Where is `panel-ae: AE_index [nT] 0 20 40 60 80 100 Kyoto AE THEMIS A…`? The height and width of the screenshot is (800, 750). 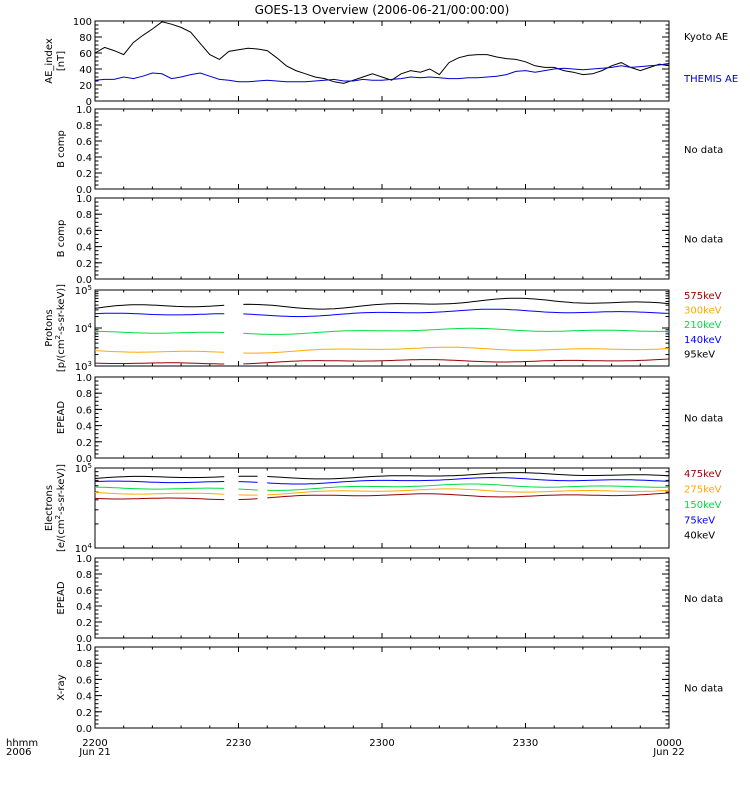 panel-ae: AE_index [nT] 0 20 40 60 80 100 Kyoto AE THEMIS A… is located at coordinates (391, 62).